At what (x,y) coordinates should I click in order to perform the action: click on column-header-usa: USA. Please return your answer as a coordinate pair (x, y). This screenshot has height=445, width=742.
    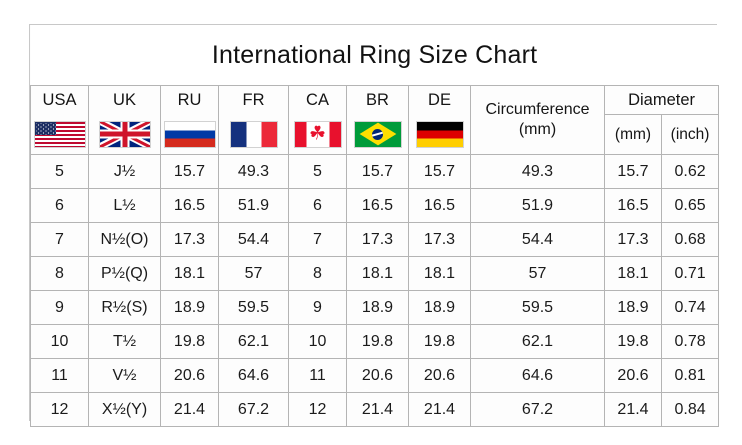
    Looking at the image, I should click on (59, 100).